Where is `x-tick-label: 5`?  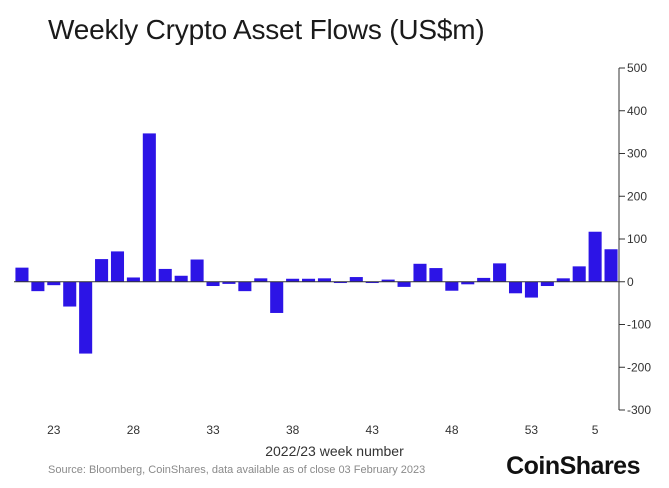 x-tick-label: 5 is located at coordinates (595, 430).